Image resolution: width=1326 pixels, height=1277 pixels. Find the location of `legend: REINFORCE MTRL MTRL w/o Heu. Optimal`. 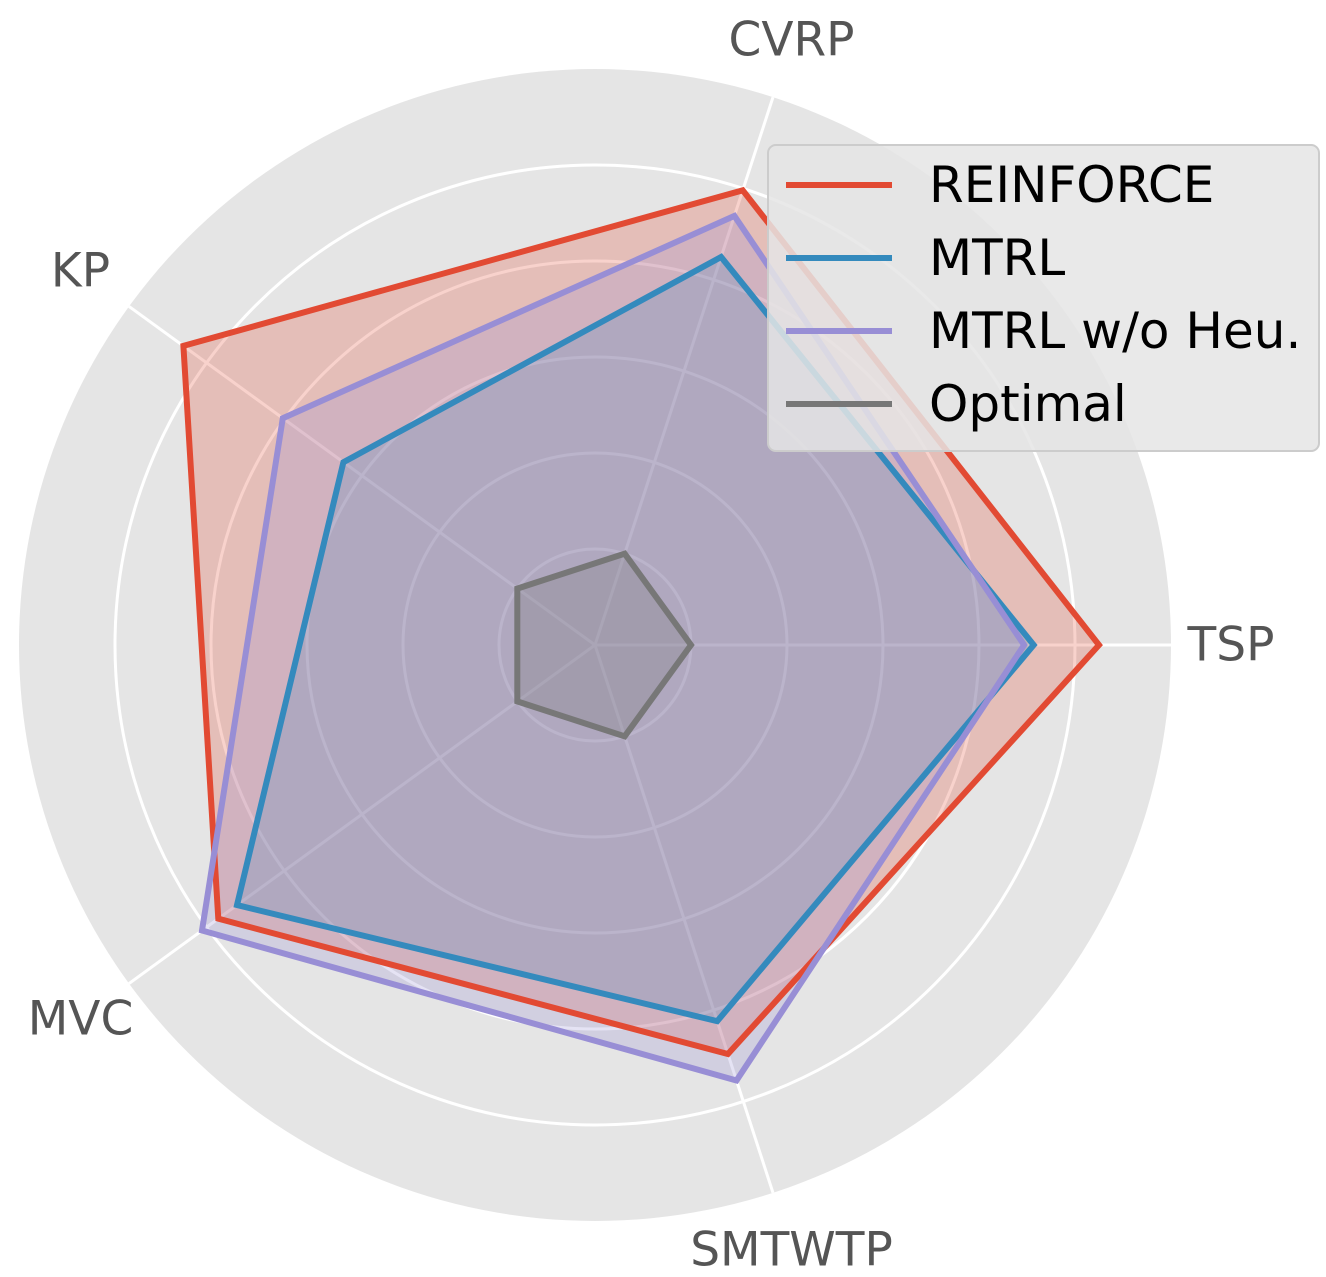

legend: REINFORCE MTRL MTRL w/o Heu. Optimal is located at coordinates (1043, 298).